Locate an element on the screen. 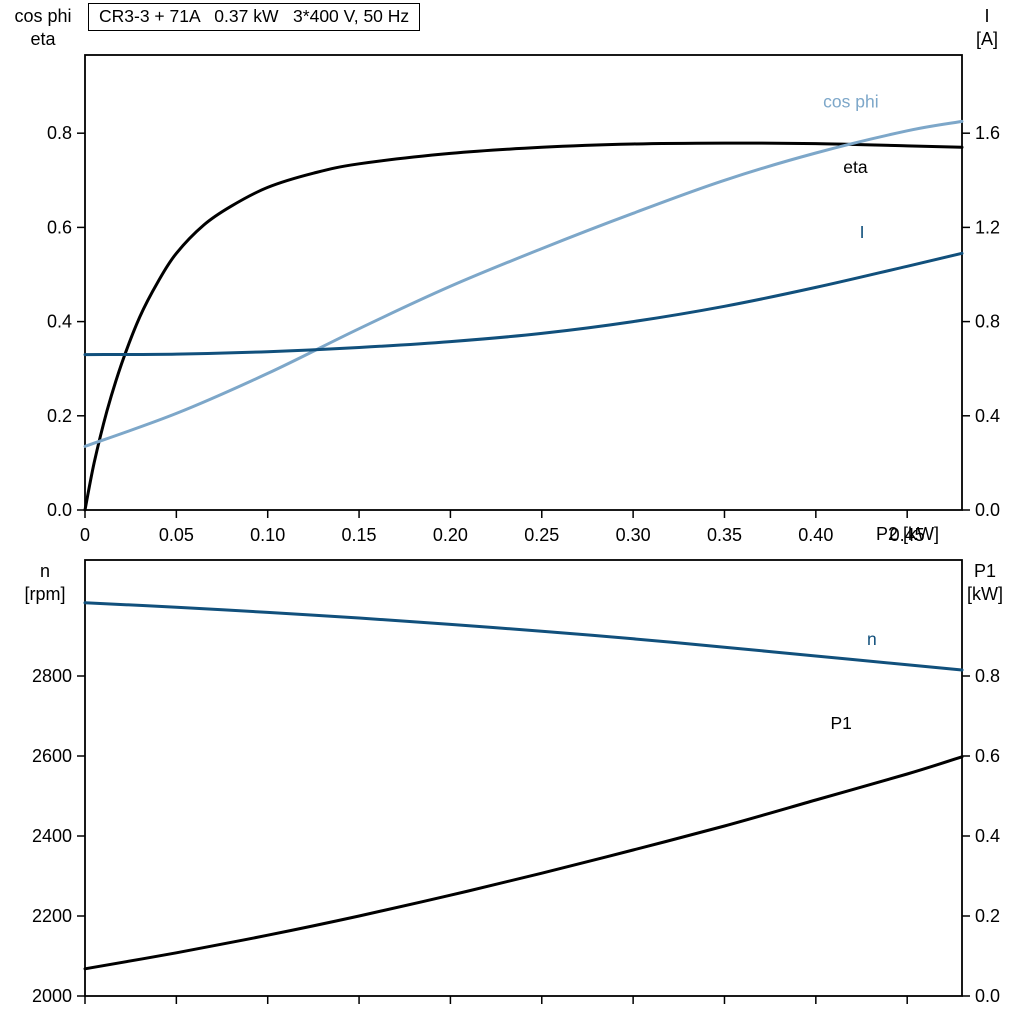  left-tick-label: 2400 is located at coordinates (52, 836).